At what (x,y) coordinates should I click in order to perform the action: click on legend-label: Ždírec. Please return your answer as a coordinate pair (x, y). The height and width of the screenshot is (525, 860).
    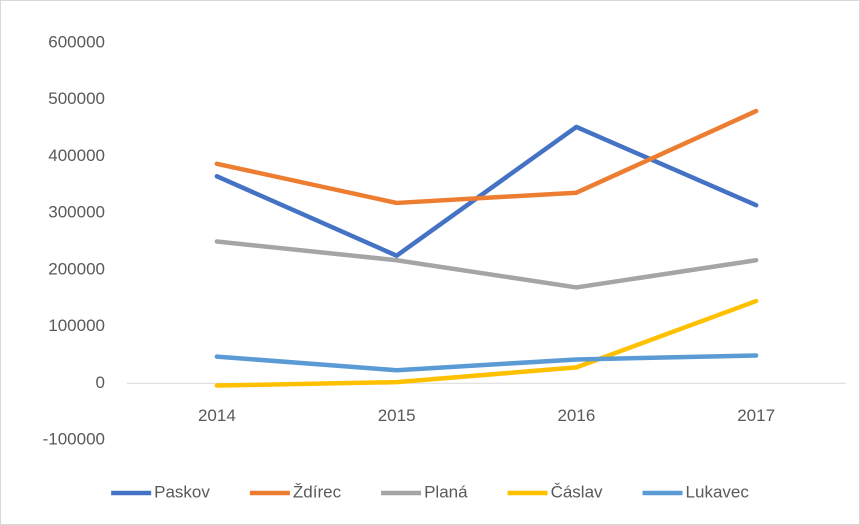
    Looking at the image, I should click on (317, 491).